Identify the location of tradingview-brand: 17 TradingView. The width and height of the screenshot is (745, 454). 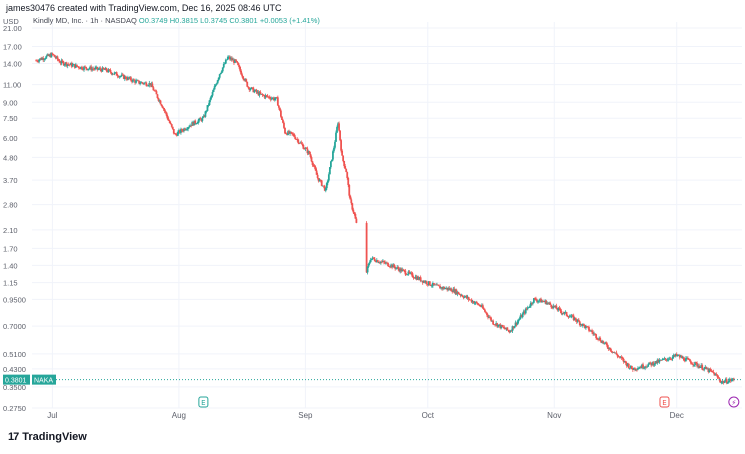
(47, 437).